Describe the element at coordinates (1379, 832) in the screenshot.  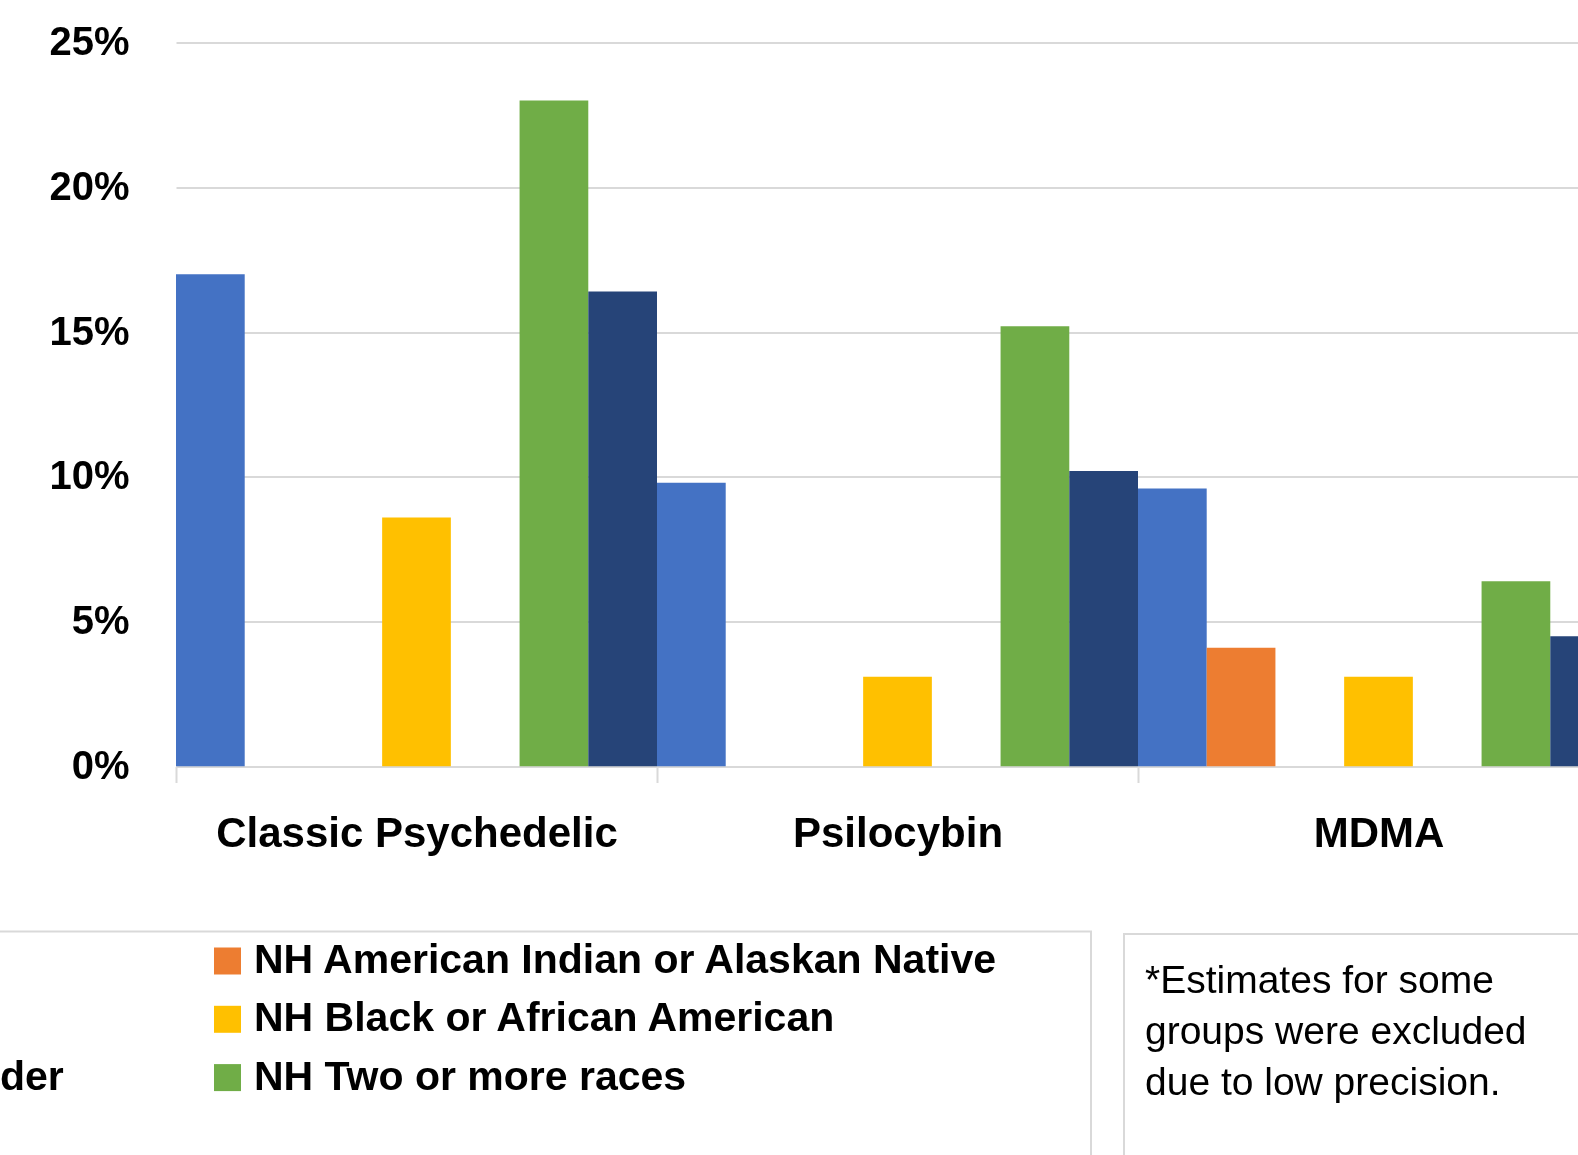
I see `x-tick-label: MDMA` at that location.